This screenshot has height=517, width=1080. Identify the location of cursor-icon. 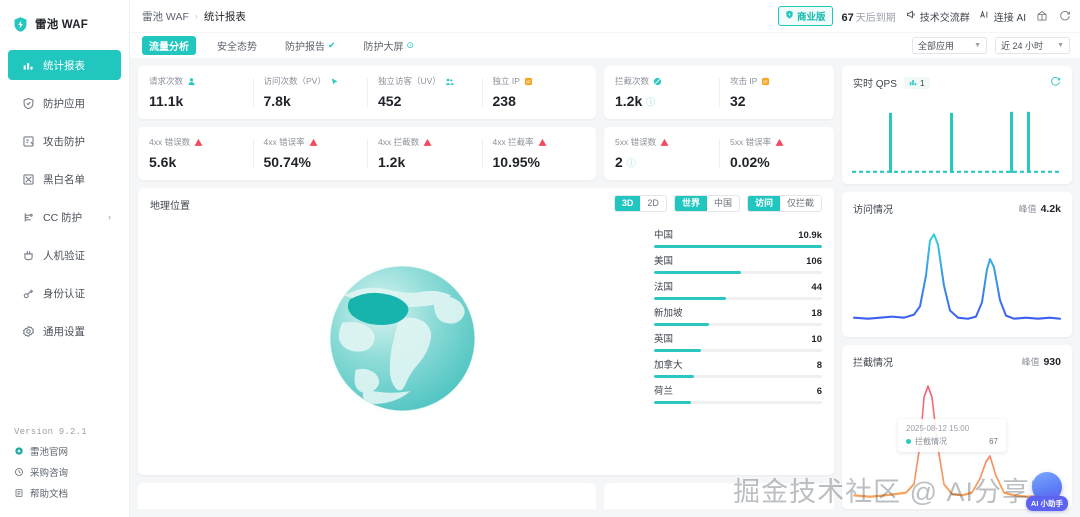
(334, 81).